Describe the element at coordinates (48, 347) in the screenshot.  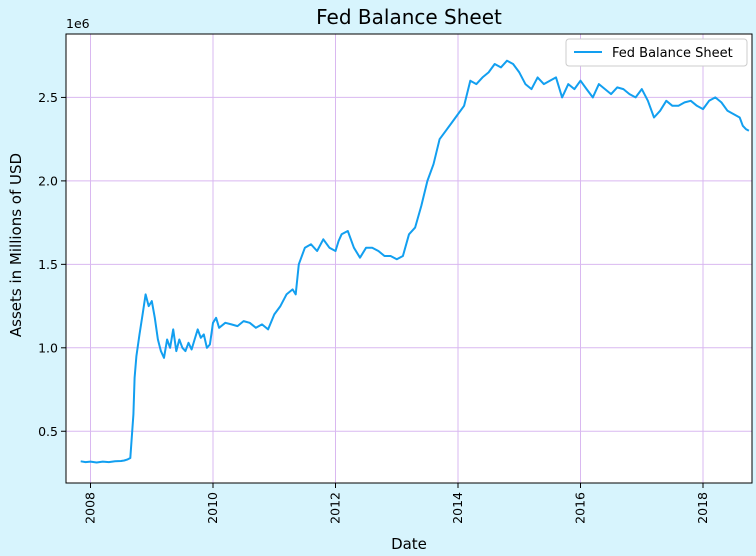
I see `y-tick-label: 1.0` at that location.